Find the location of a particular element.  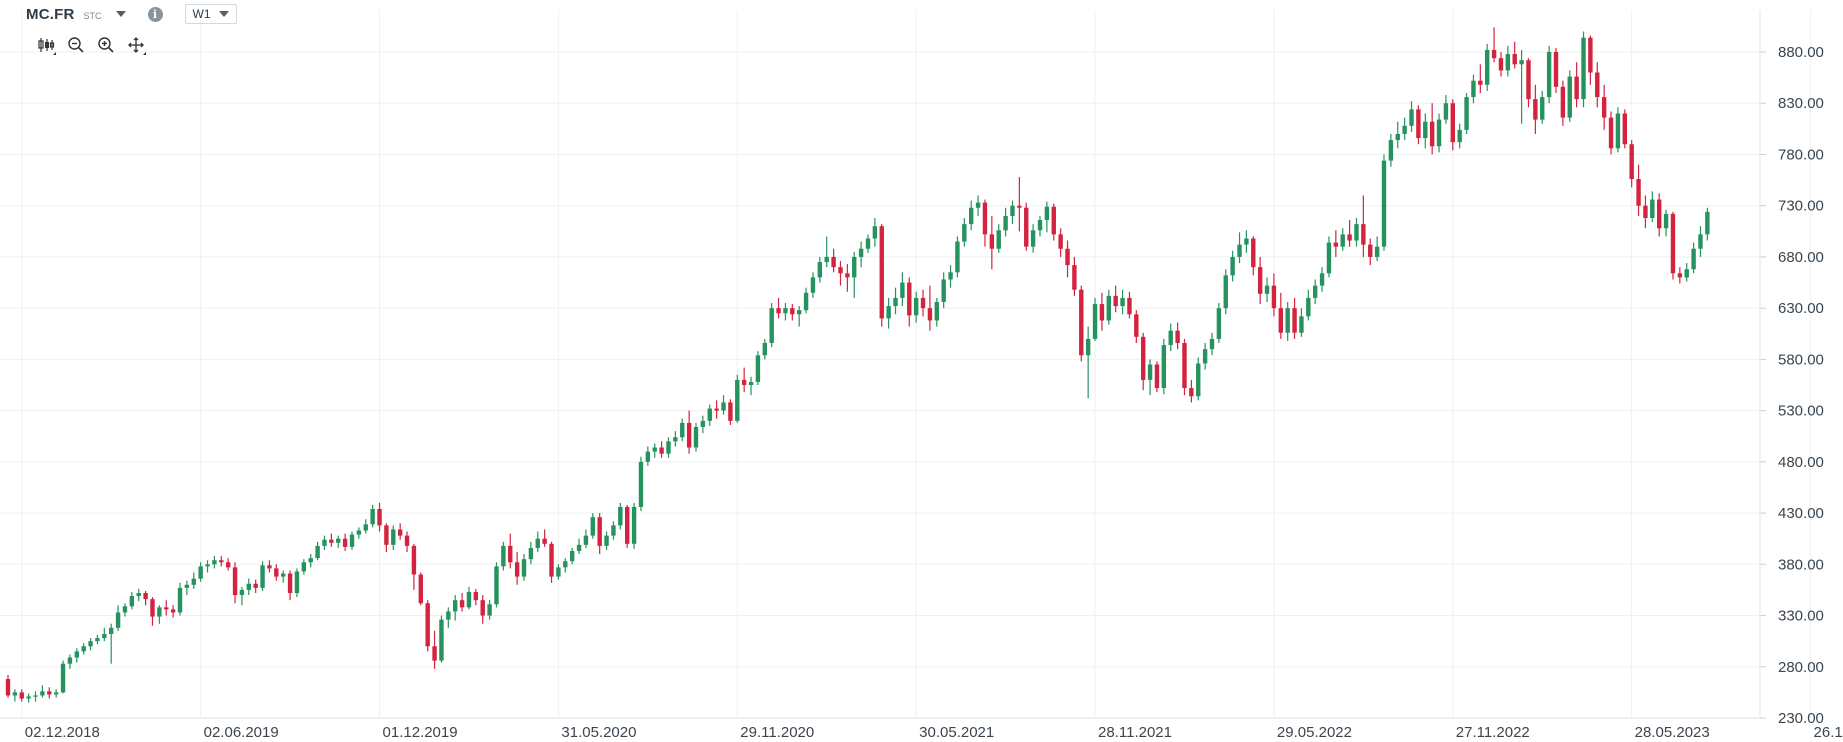

symbol-dropdown-icon is located at coordinates (120, 14).